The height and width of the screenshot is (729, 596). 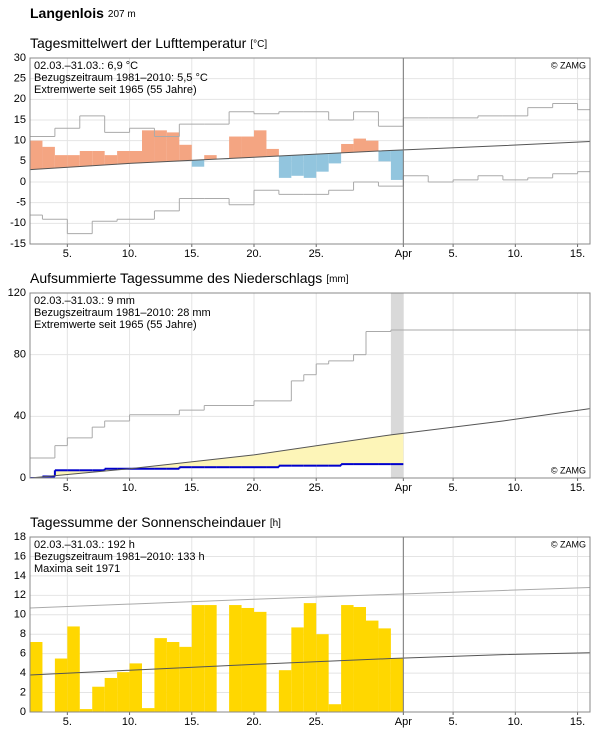 What do you see at coordinates (23, 692) in the screenshot?
I see `y-tick-label: 2` at bounding box center [23, 692].